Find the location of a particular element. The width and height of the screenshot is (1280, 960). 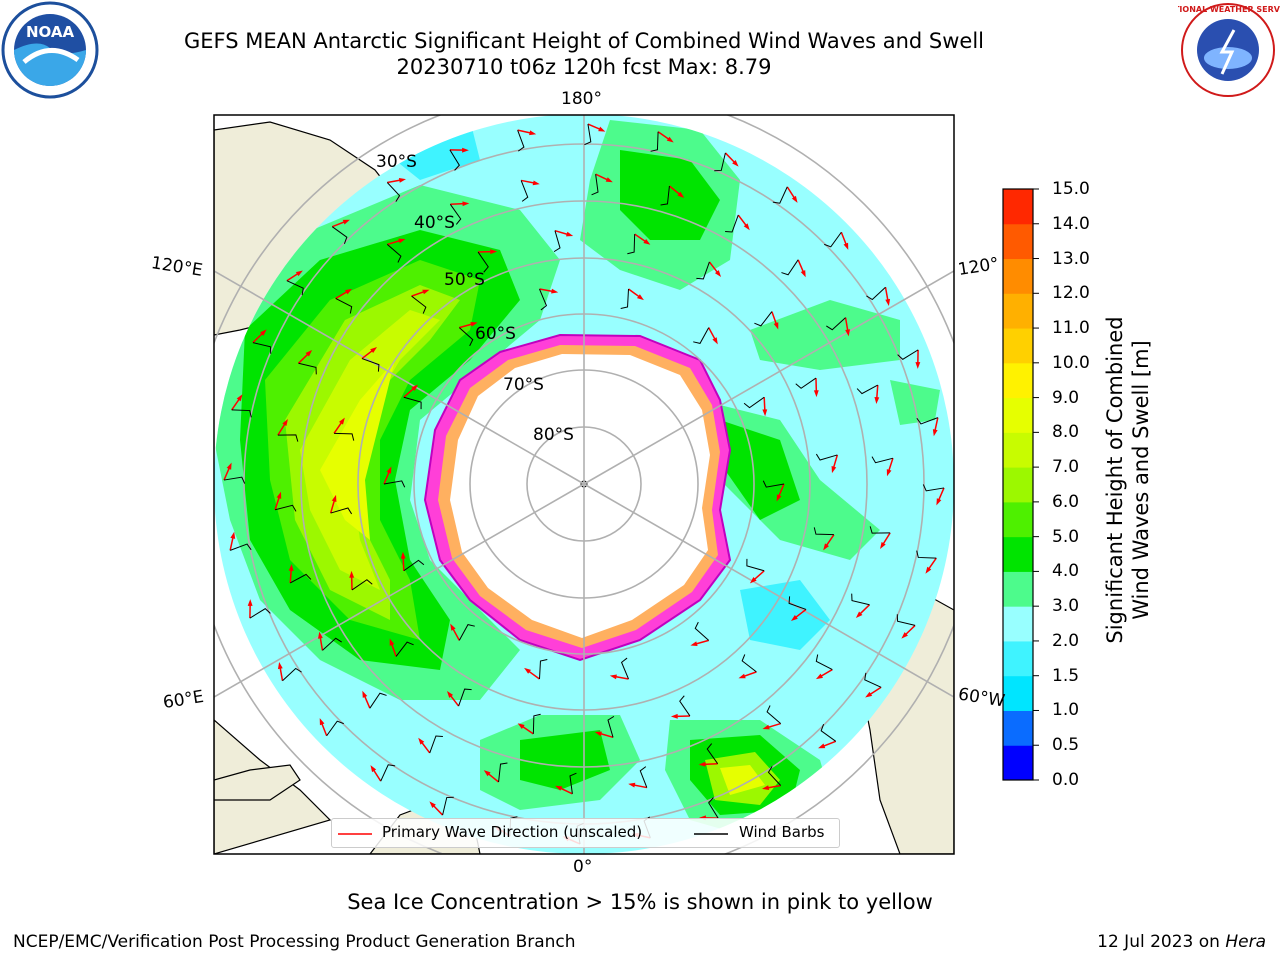

antarctica is located at coordinates (577, 497).